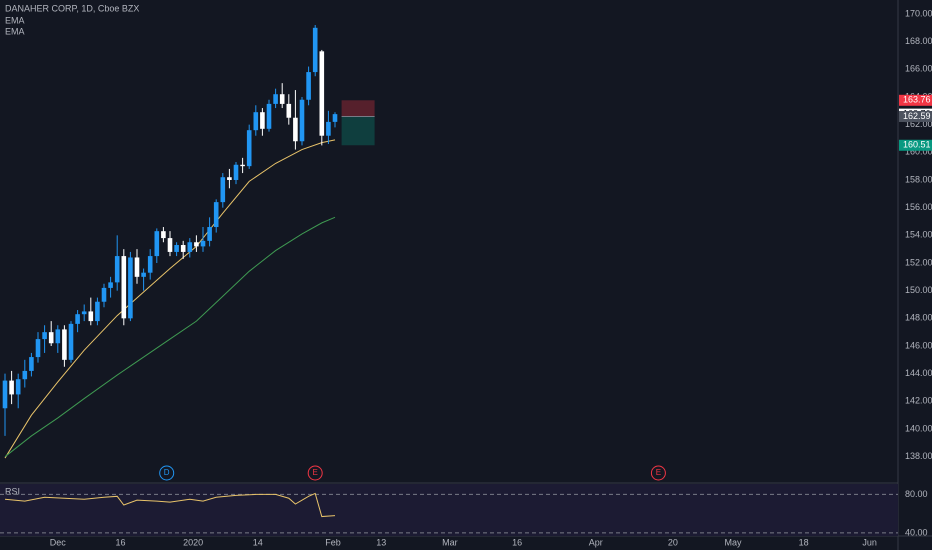 The width and height of the screenshot is (932, 550). I want to click on y-tick-label: 146.00, so click(918, 345).